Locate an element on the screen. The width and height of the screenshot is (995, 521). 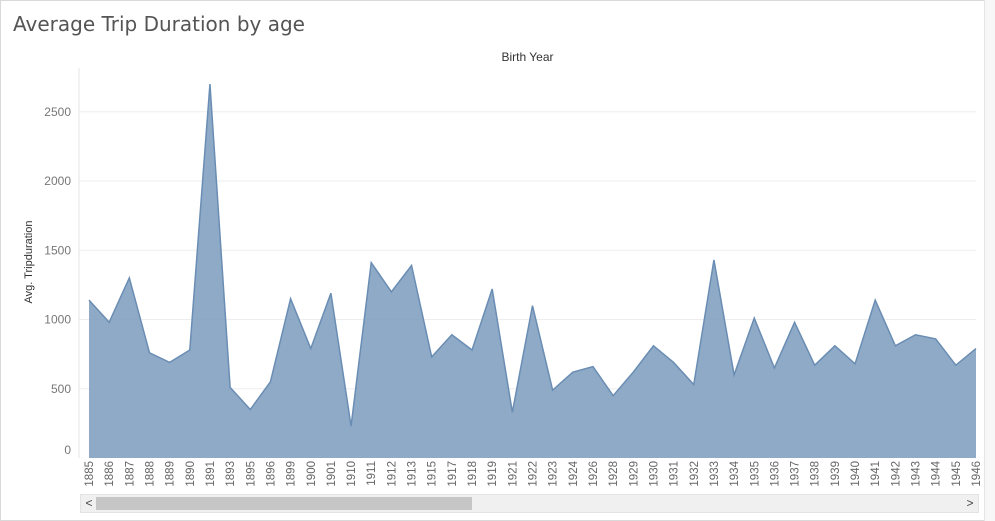
x-tick-label: 1901 is located at coordinates (332, 474).